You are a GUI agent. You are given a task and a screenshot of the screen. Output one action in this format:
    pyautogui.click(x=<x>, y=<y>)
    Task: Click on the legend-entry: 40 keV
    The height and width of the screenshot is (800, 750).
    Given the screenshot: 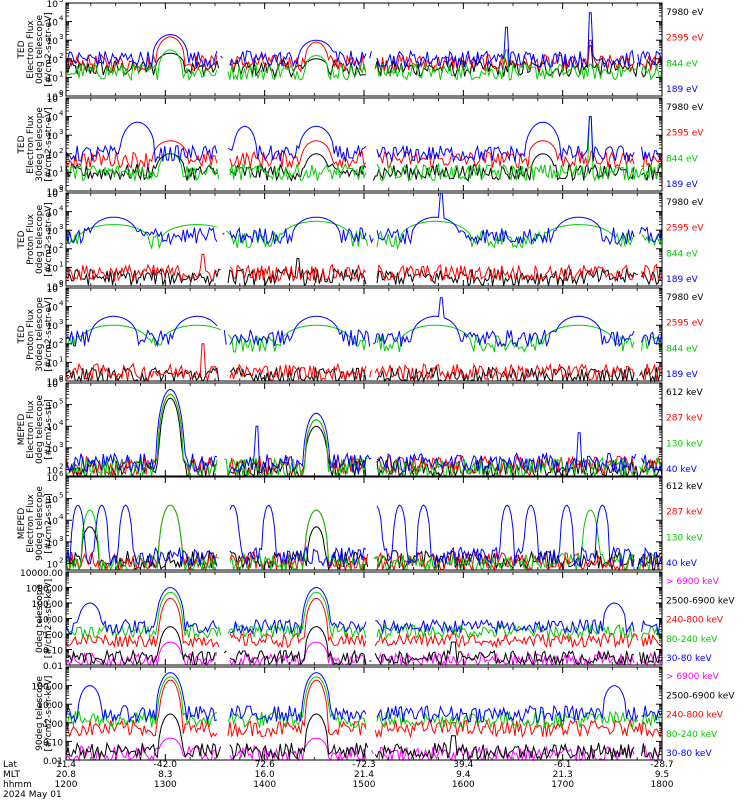 What is the action you would take?
    pyautogui.click(x=682, y=470)
    